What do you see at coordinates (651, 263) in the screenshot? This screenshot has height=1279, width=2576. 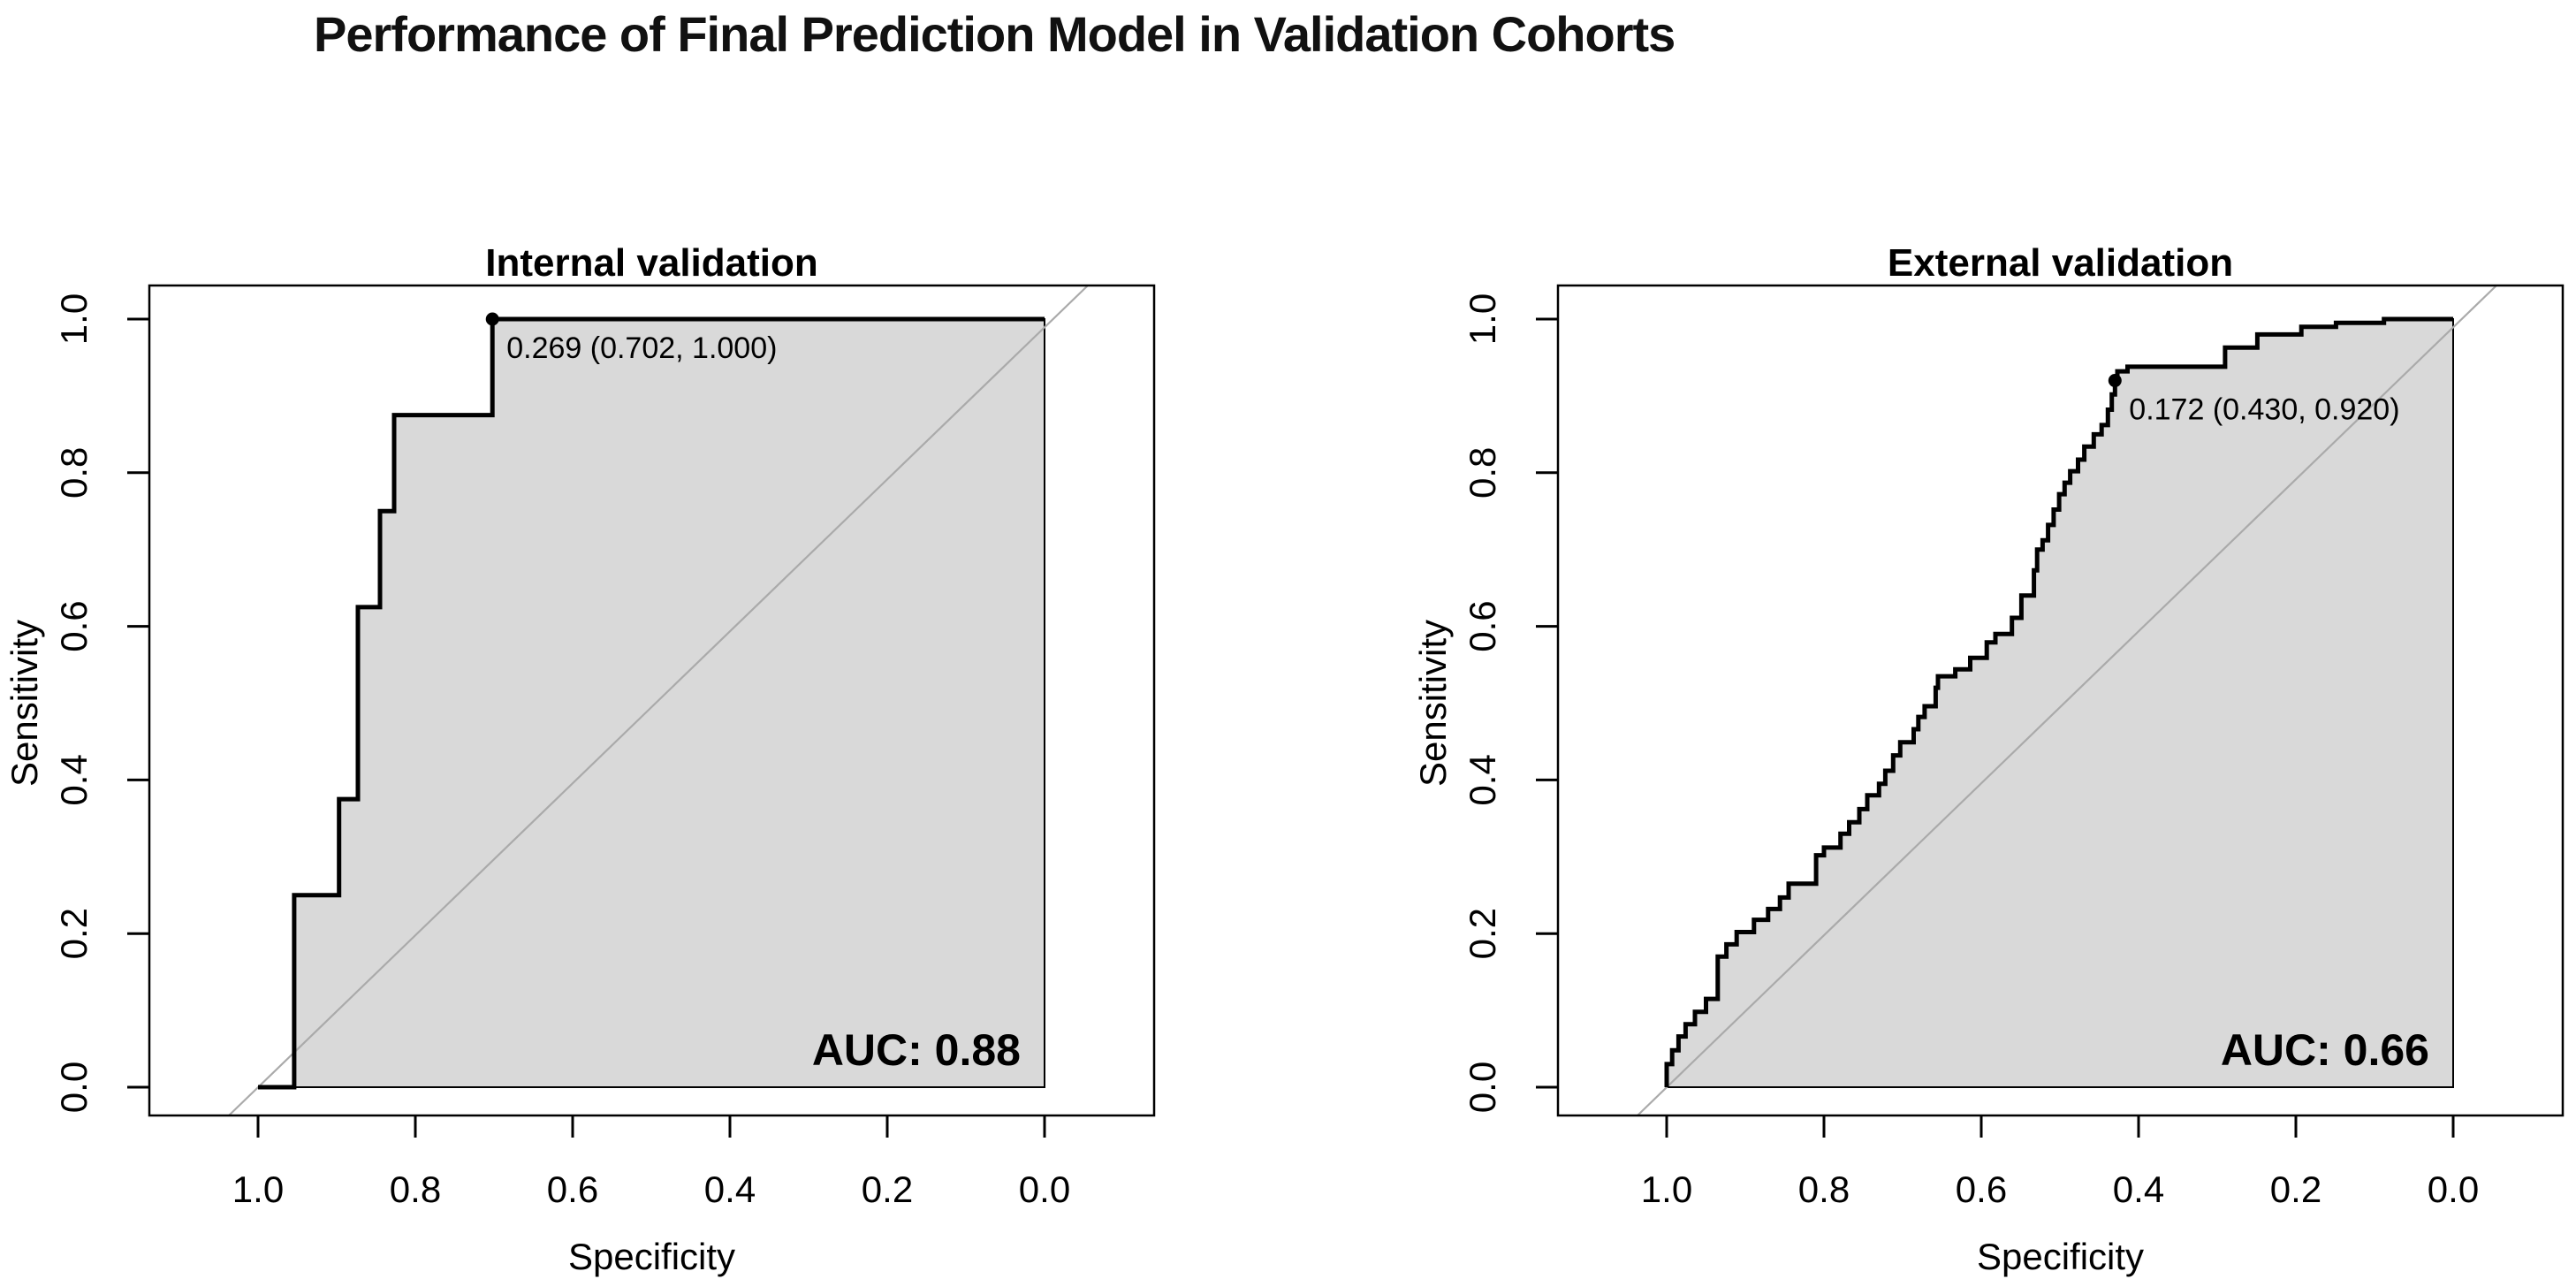 I see `panel-title: Internal validation` at bounding box center [651, 263].